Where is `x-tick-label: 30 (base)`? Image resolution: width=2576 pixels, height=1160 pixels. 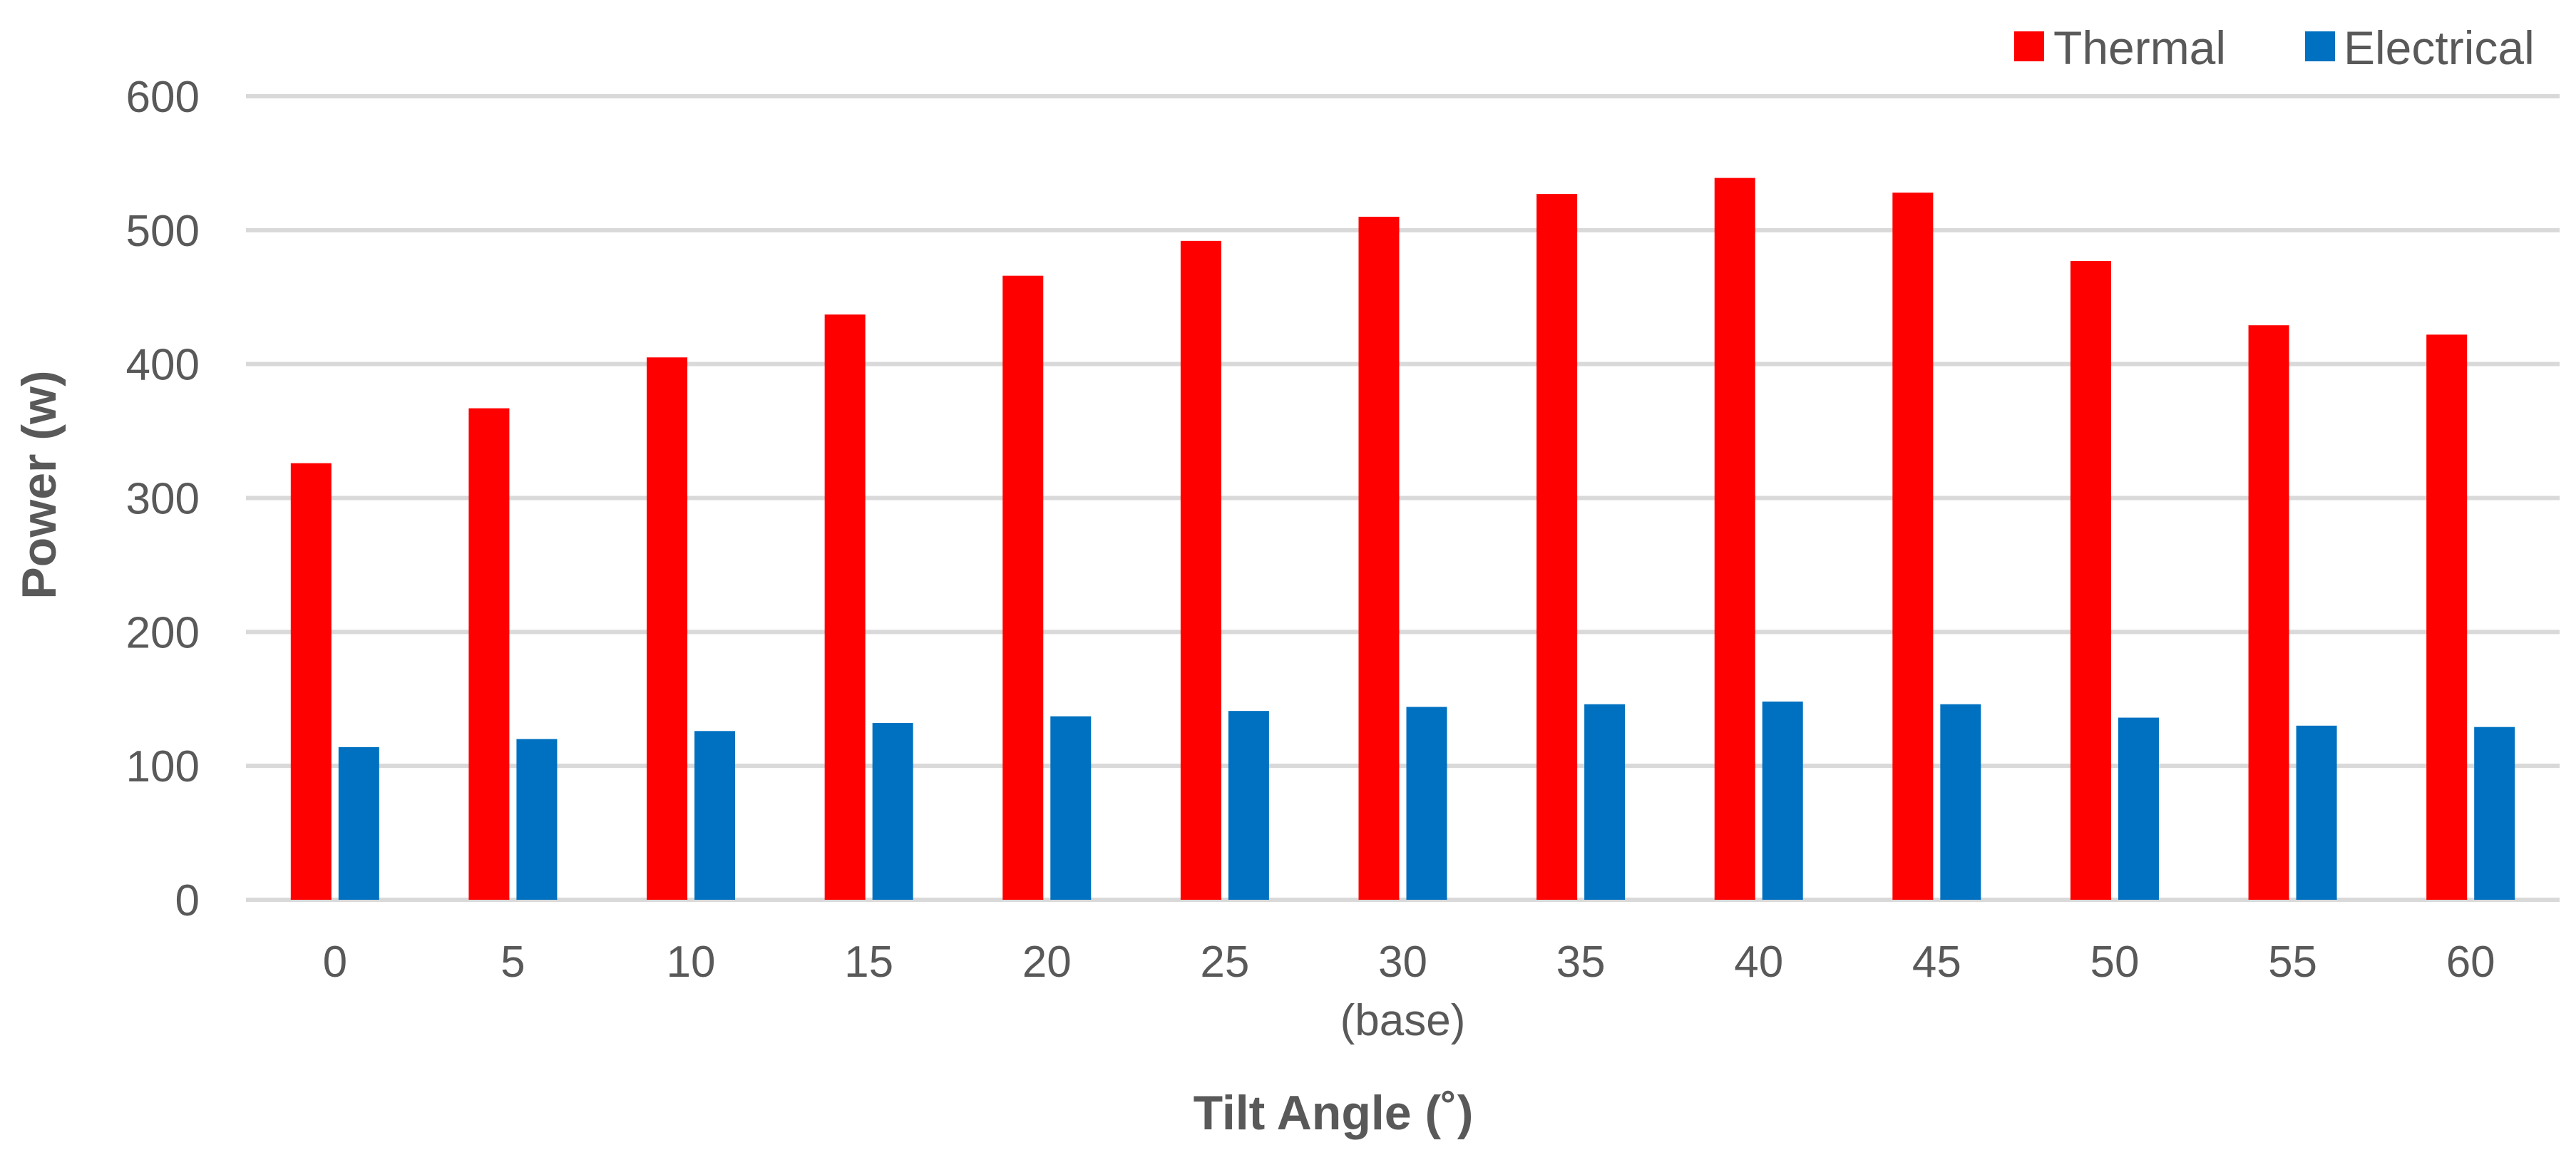 x-tick-label: 30 (base) is located at coordinates (1403, 992).